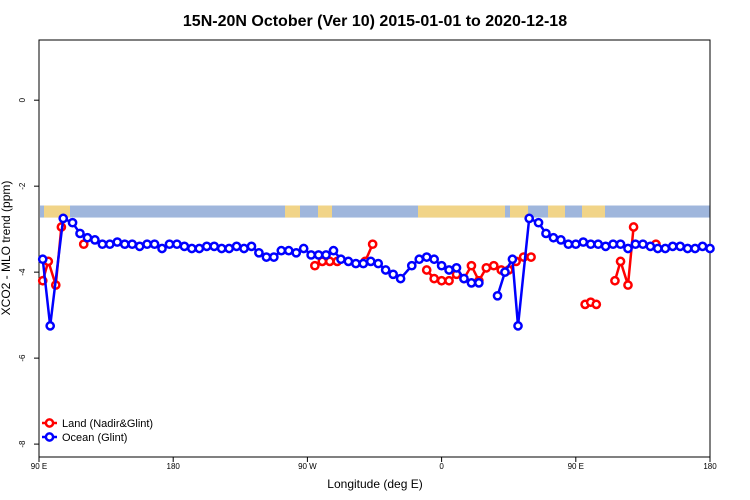 The height and width of the screenshot is (500, 750). I want to click on x-tick-label: 90 E, so click(576, 466).